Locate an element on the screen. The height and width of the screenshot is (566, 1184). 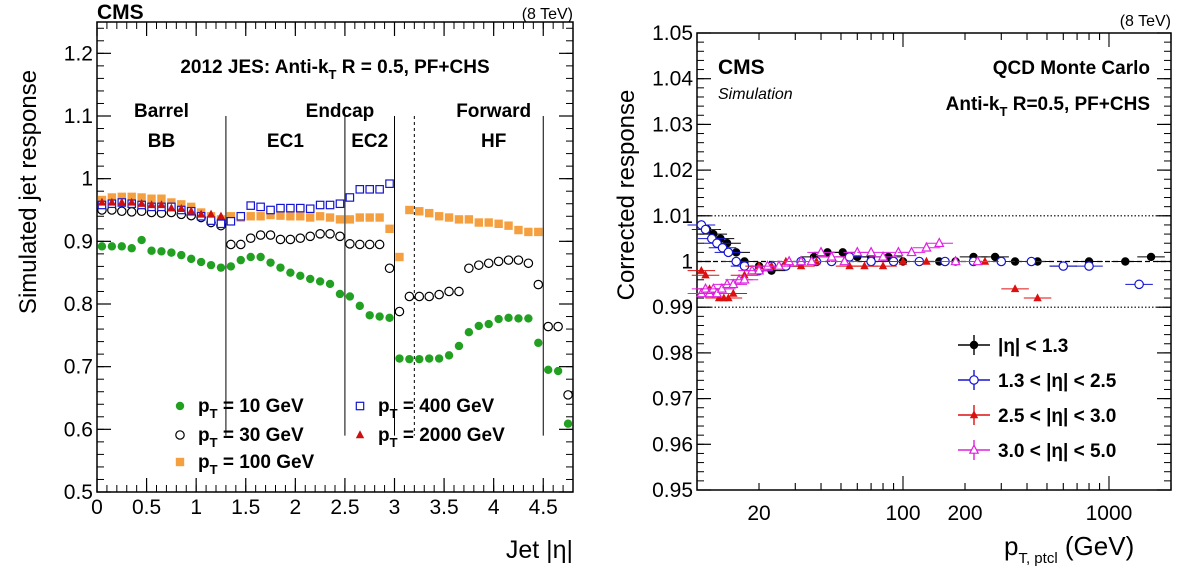
right-x-tick-label: 1000 is located at coordinates (1109, 513).